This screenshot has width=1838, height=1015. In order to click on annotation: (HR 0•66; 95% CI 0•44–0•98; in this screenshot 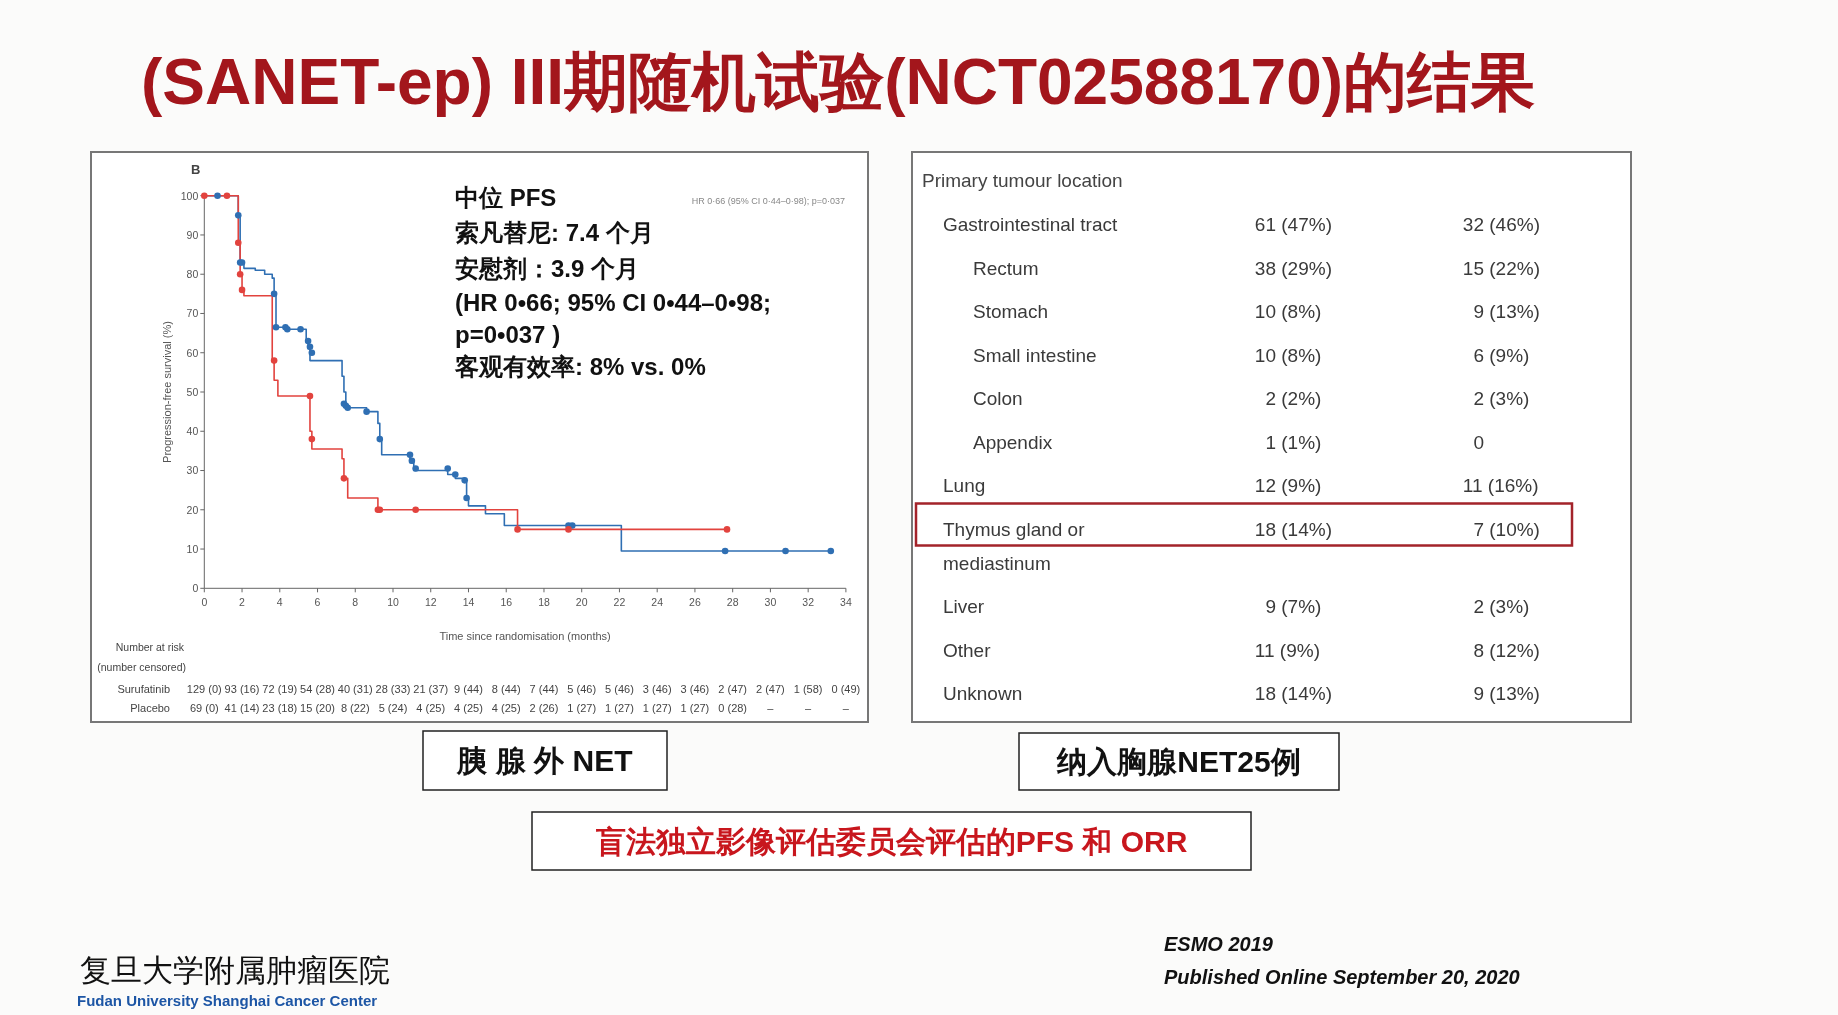, I will do `click(613, 302)`.